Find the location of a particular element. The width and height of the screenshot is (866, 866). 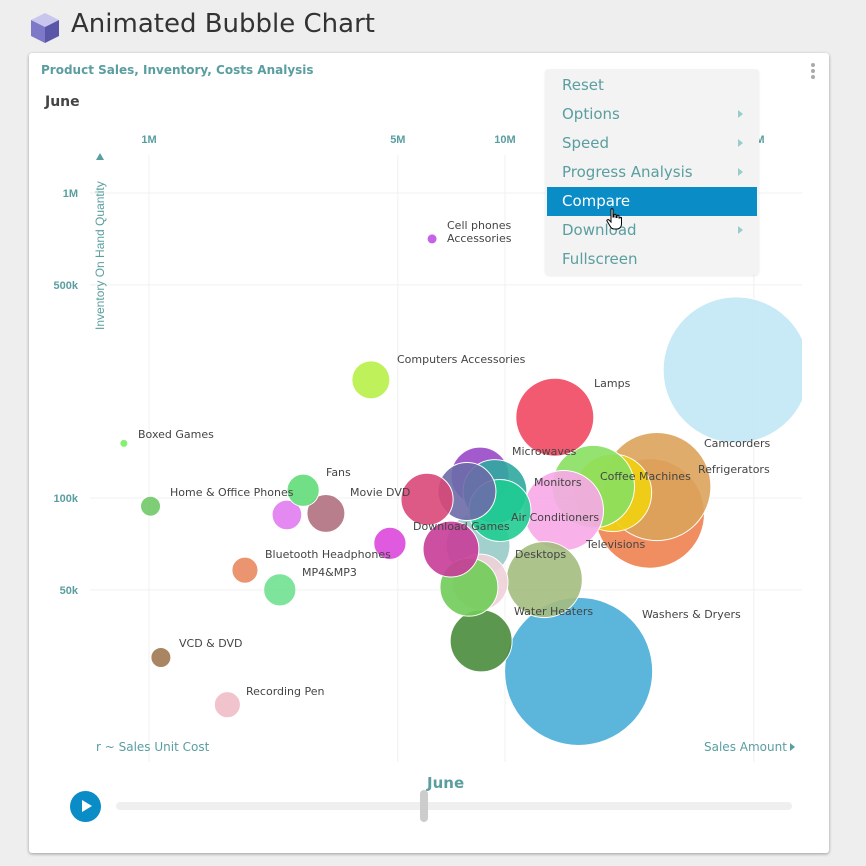

y-axis-label: Inventory On Hand Quantity is located at coordinates (100, 255).